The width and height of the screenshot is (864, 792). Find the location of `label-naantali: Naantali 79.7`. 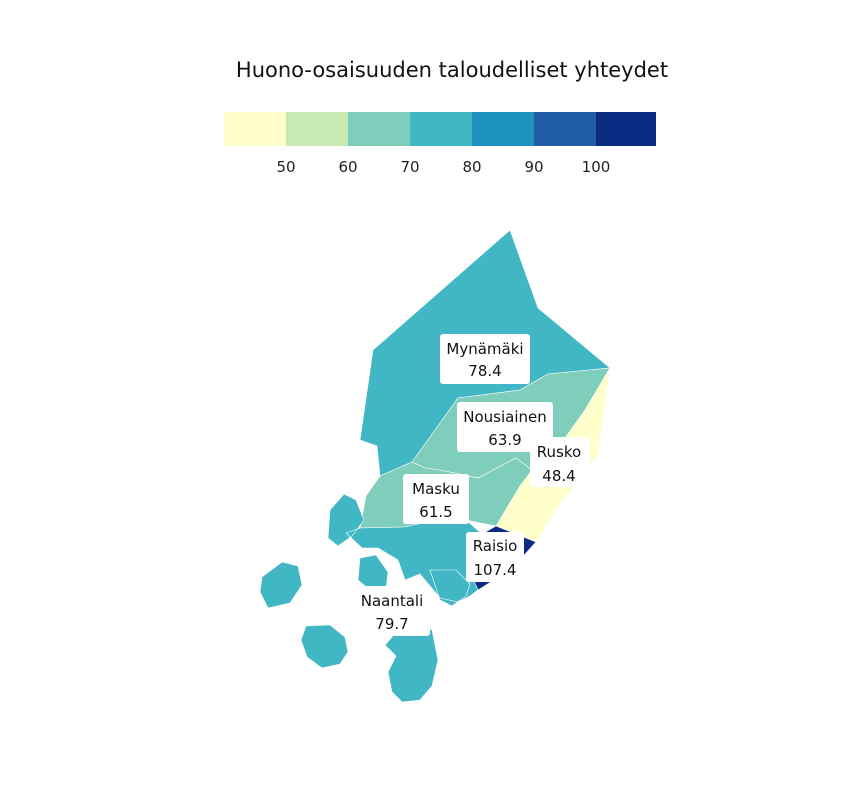

label-naantali: Naantali 79.7 is located at coordinates (393, 611).